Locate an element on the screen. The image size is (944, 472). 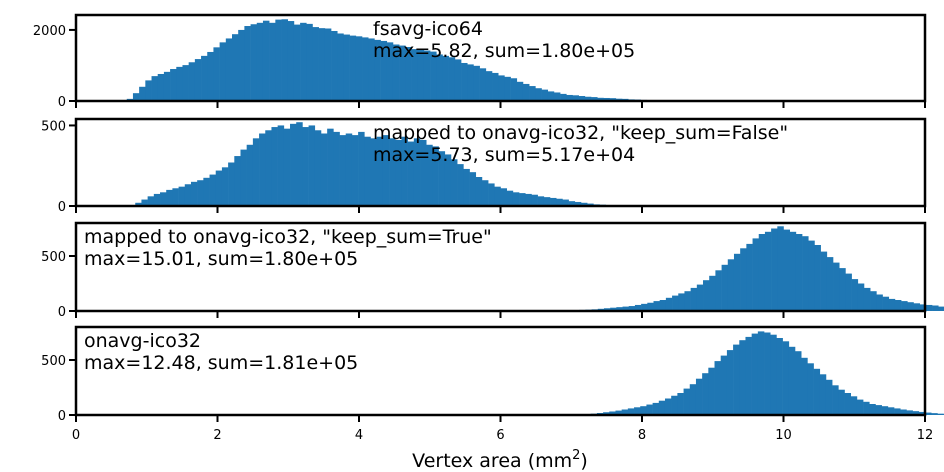
x-tick-label: 10 is located at coordinates (783, 435).